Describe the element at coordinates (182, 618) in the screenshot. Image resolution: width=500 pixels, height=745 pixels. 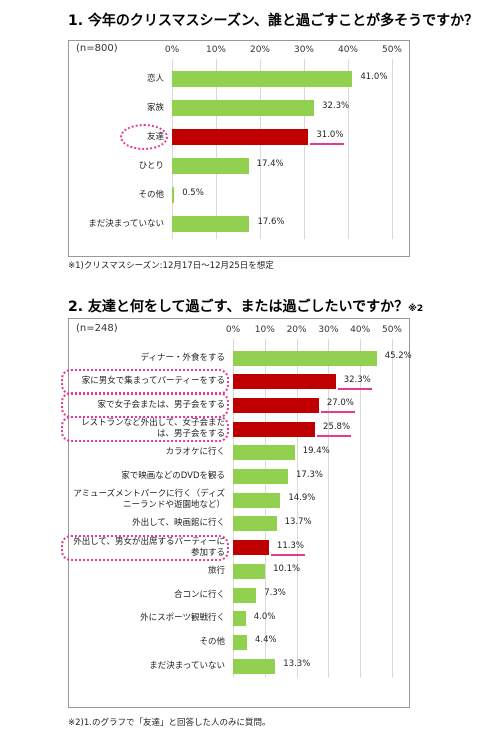
I see `category-label: 外にスポーツ観戦行く` at that location.